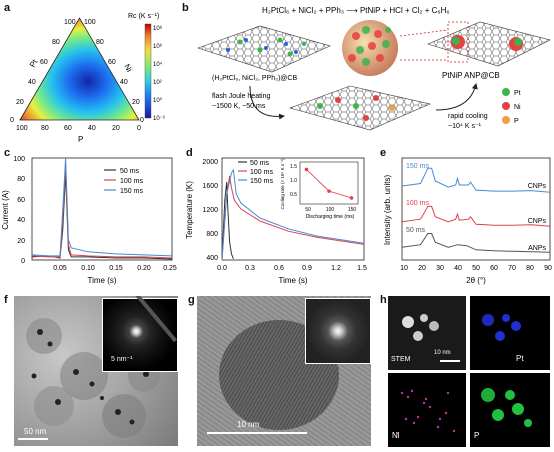  What do you see at coordinates (489, 44) in the screenshot?
I see `graphene-sheet-right` at bounding box center [489, 44].